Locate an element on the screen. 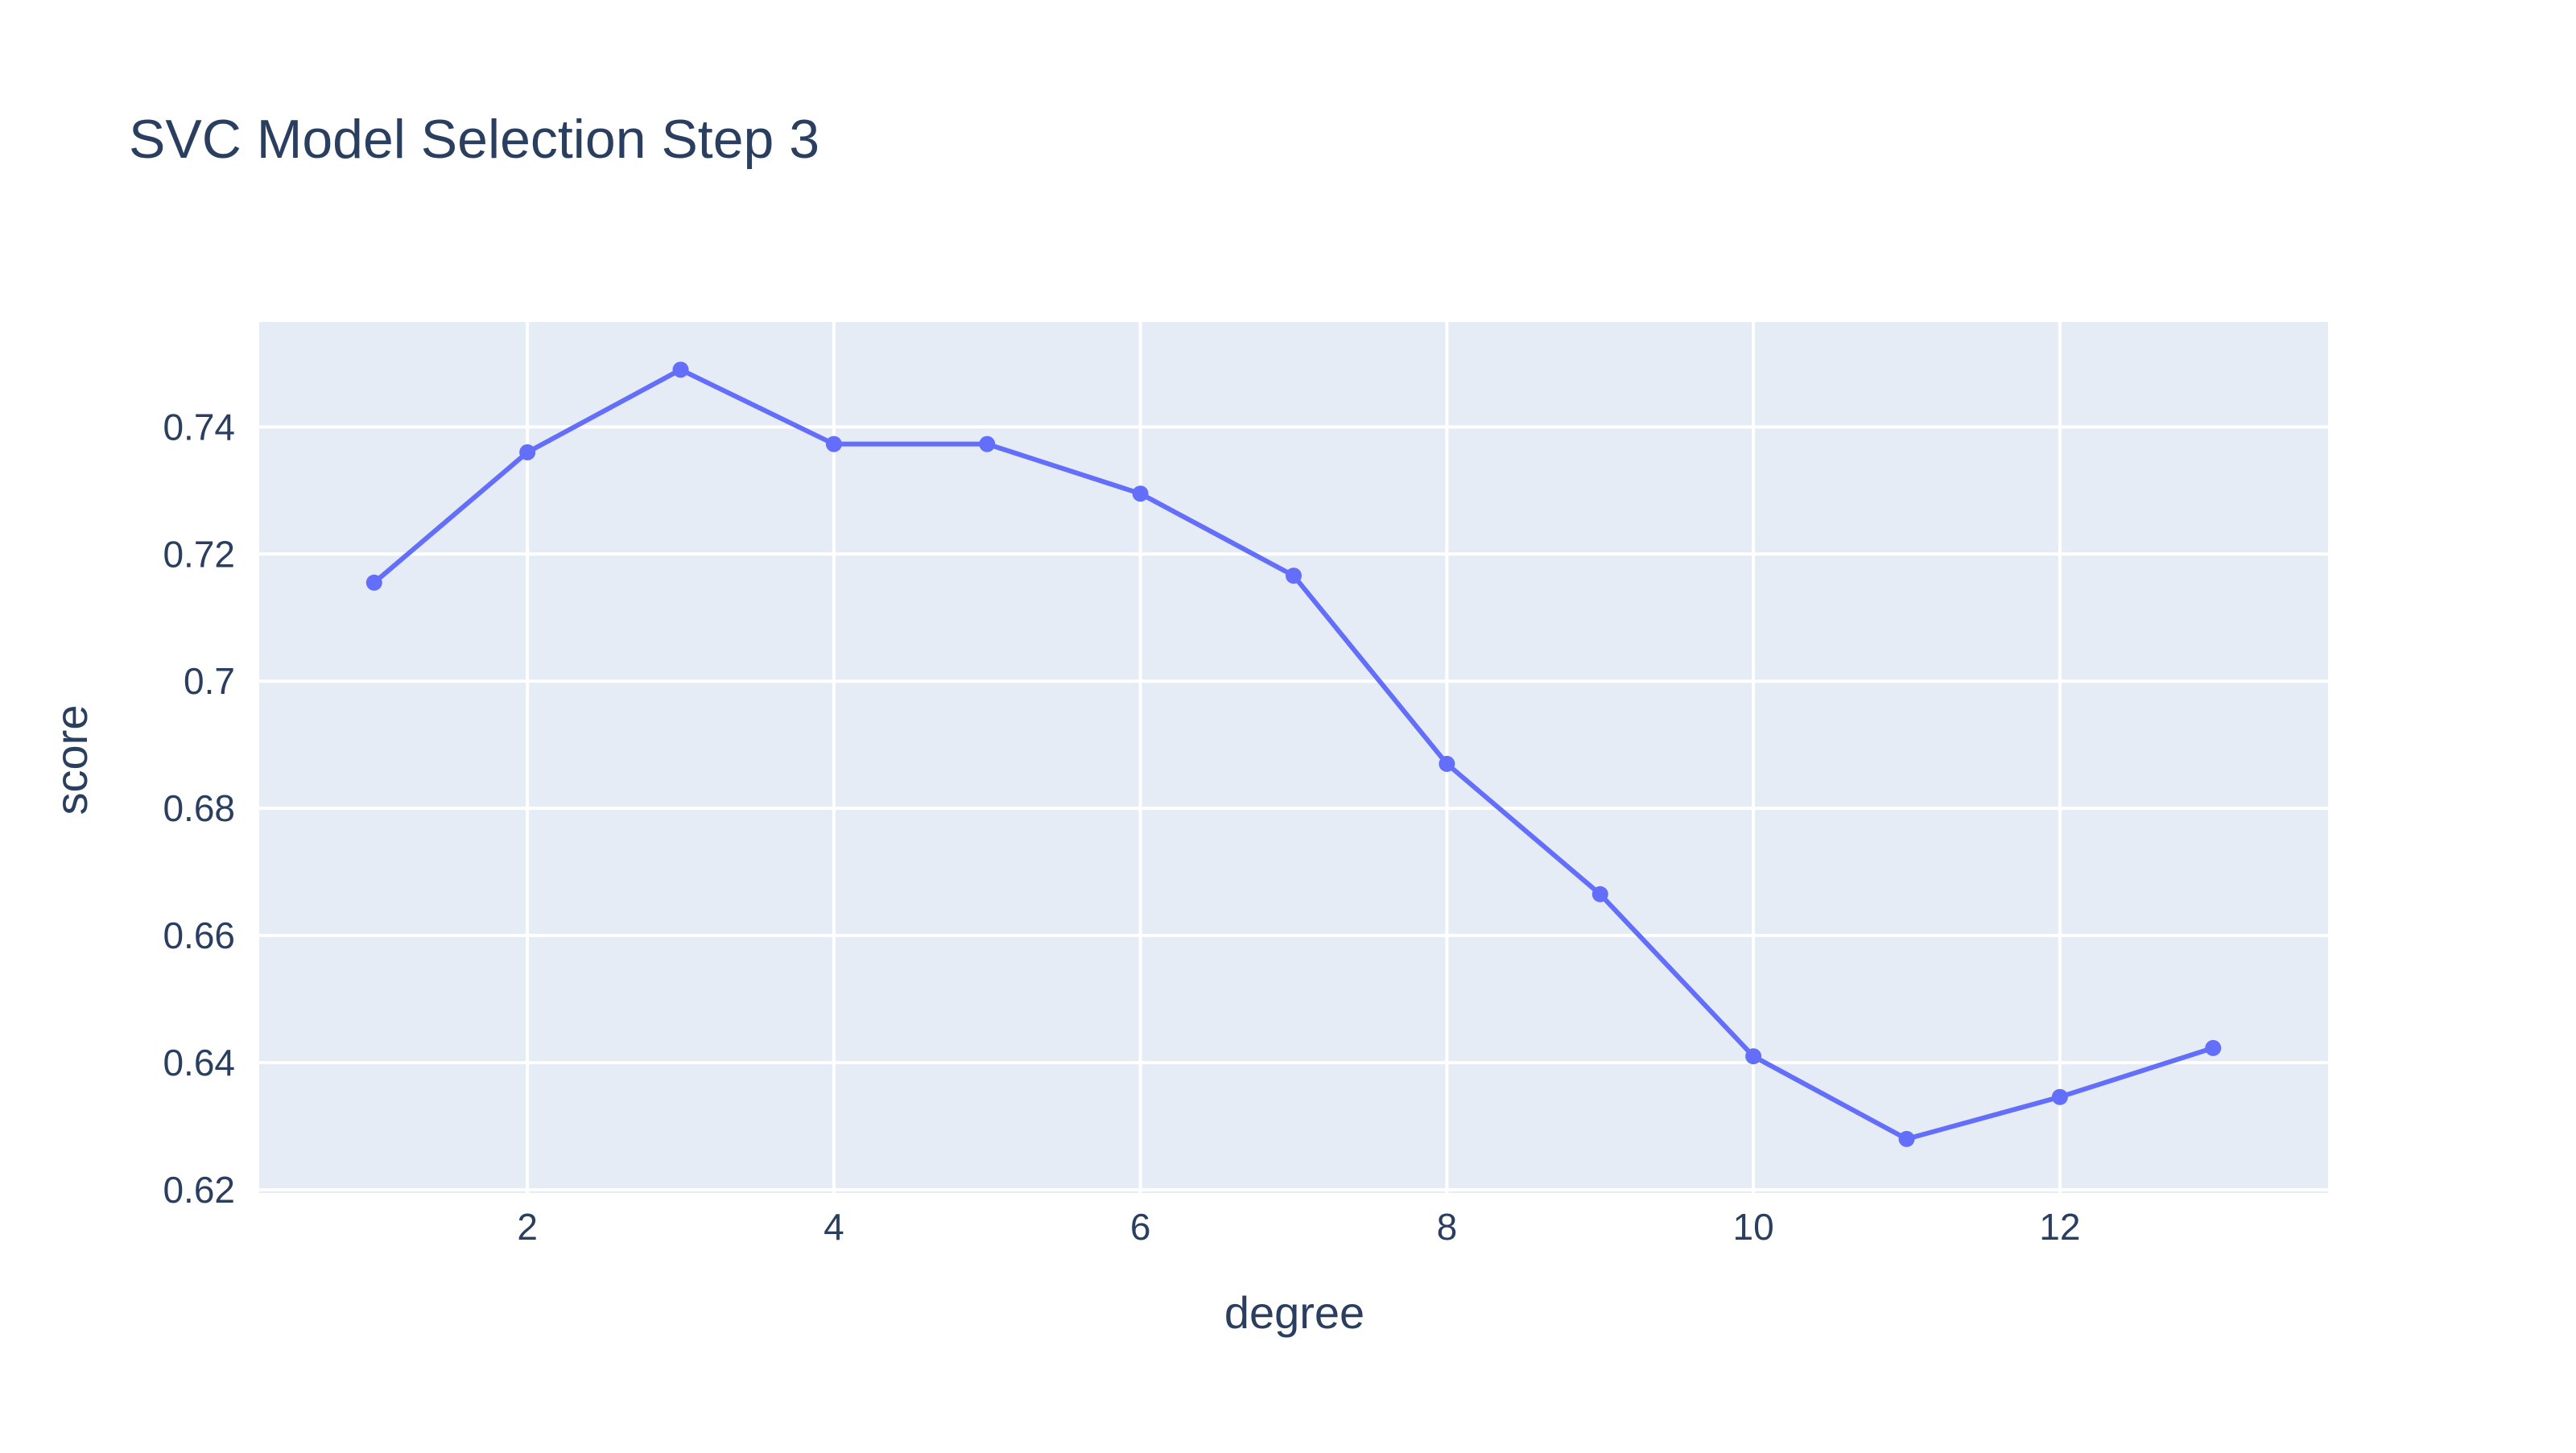  y-axis-title: score is located at coordinates (71, 760).